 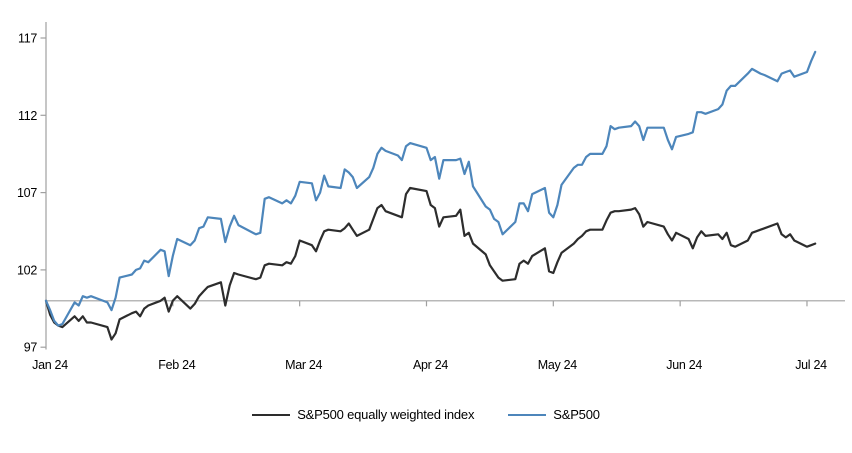 What do you see at coordinates (811, 365) in the screenshot?
I see `x-axis-tick-label: Jul 24` at bounding box center [811, 365].